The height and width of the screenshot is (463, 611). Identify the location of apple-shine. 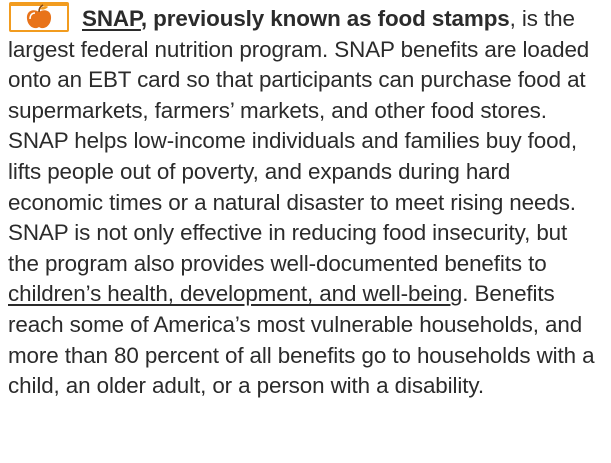
(32, 16).